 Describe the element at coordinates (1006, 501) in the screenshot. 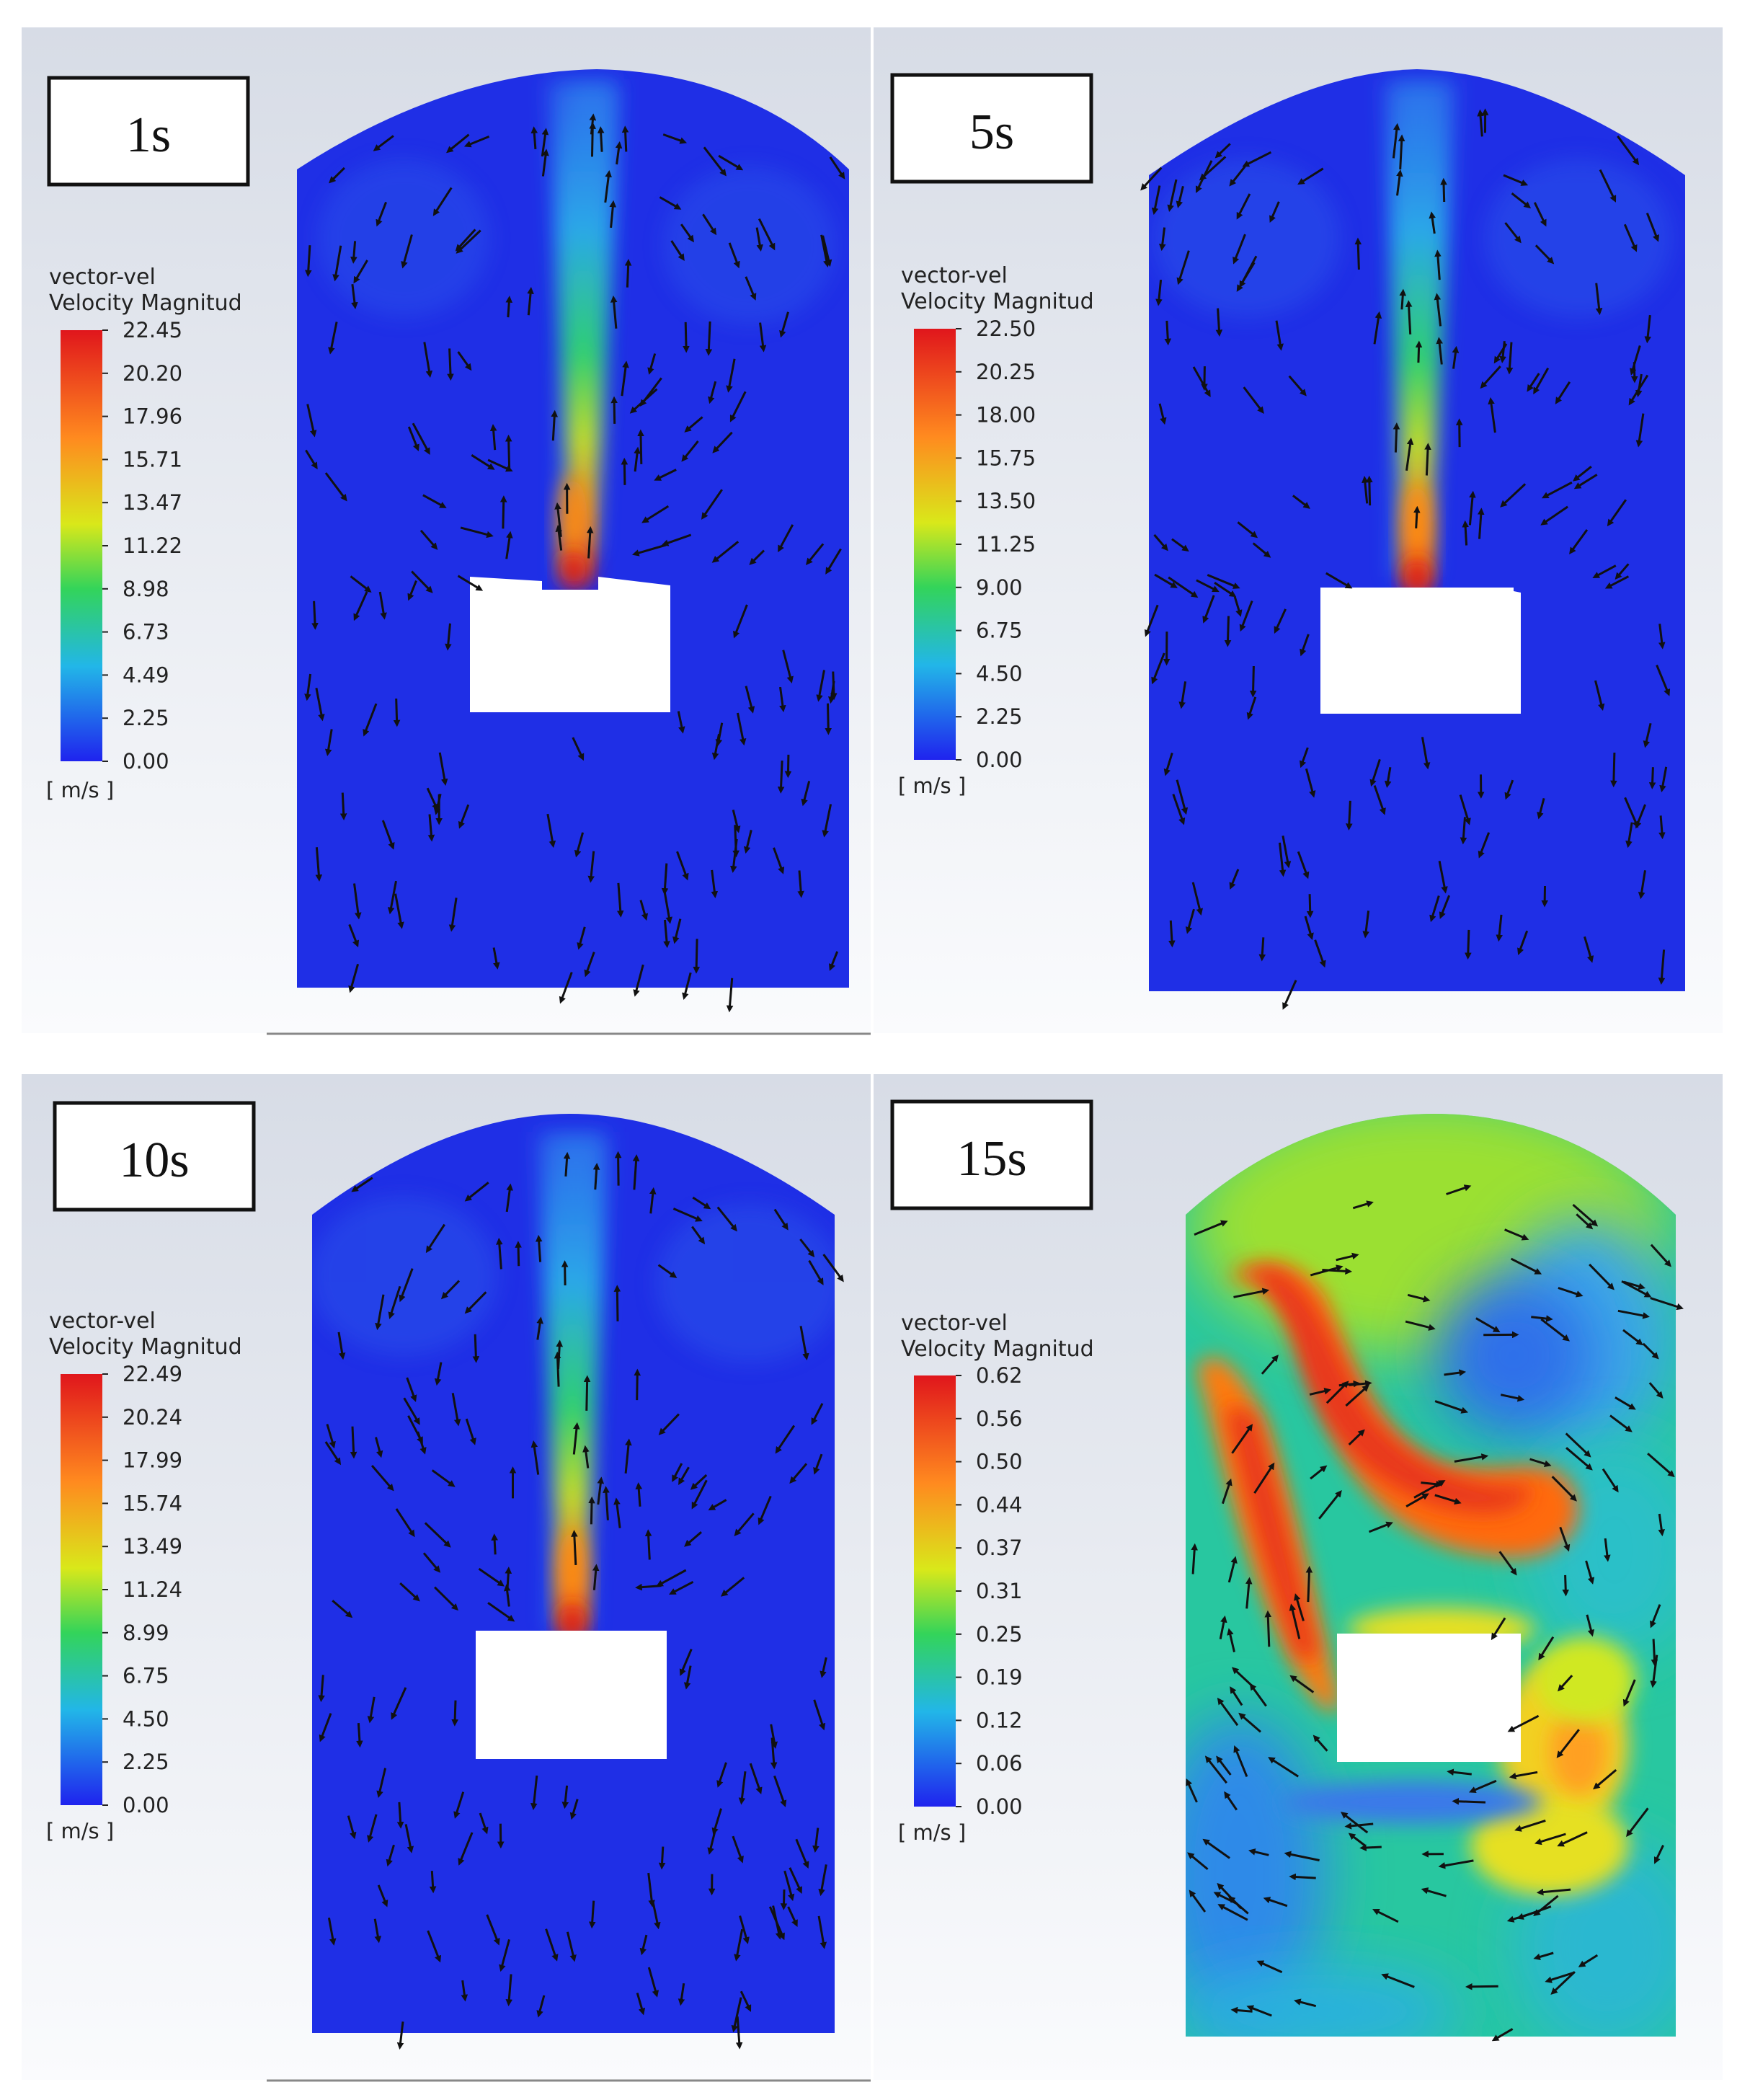

I see `colorbar-tick-label: 13.50` at that location.